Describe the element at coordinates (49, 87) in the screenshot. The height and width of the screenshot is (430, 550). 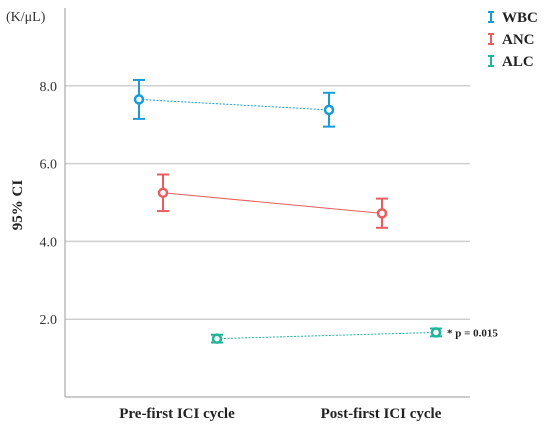
I see `y-tick-label: 8.0` at that location.